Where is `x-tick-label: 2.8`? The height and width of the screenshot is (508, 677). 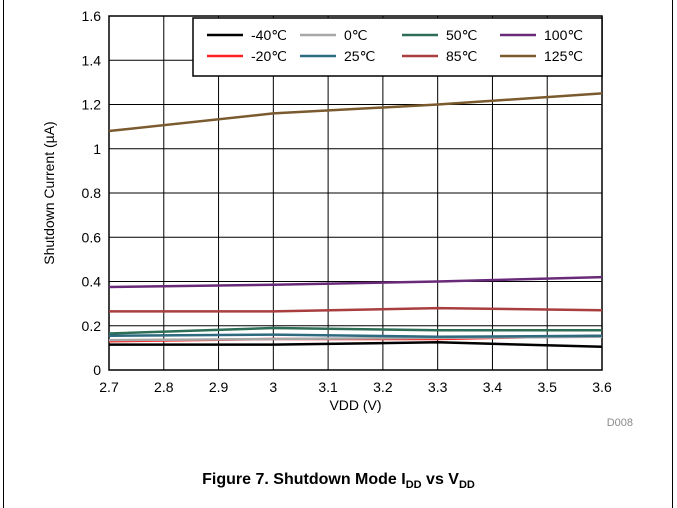
x-tick-label: 2.8 is located at coordinates (164, 387).